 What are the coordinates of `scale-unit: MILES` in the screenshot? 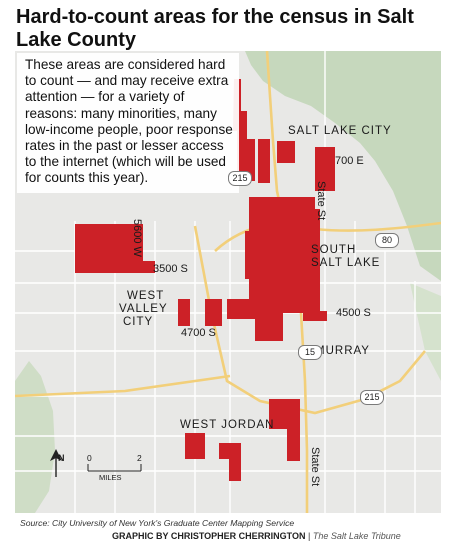 It's located at (110, 477).